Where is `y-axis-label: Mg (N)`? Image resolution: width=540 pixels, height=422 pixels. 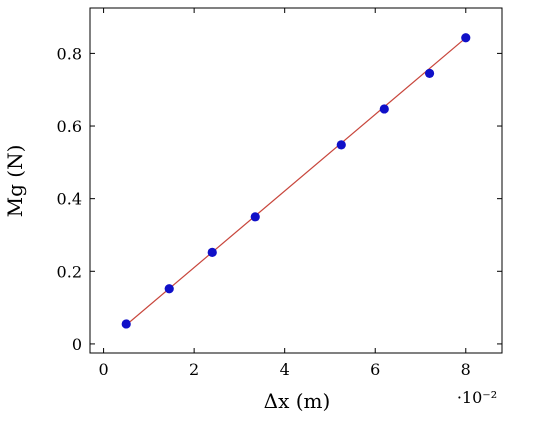 y-axis-label: Mg (N) is located at coordinates (15, 181).